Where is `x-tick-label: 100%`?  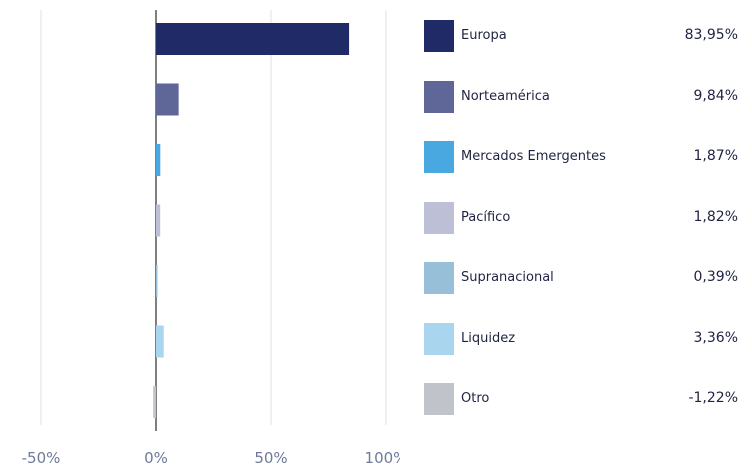 x-tick-label: 100% is located at coordinates (382, 458).